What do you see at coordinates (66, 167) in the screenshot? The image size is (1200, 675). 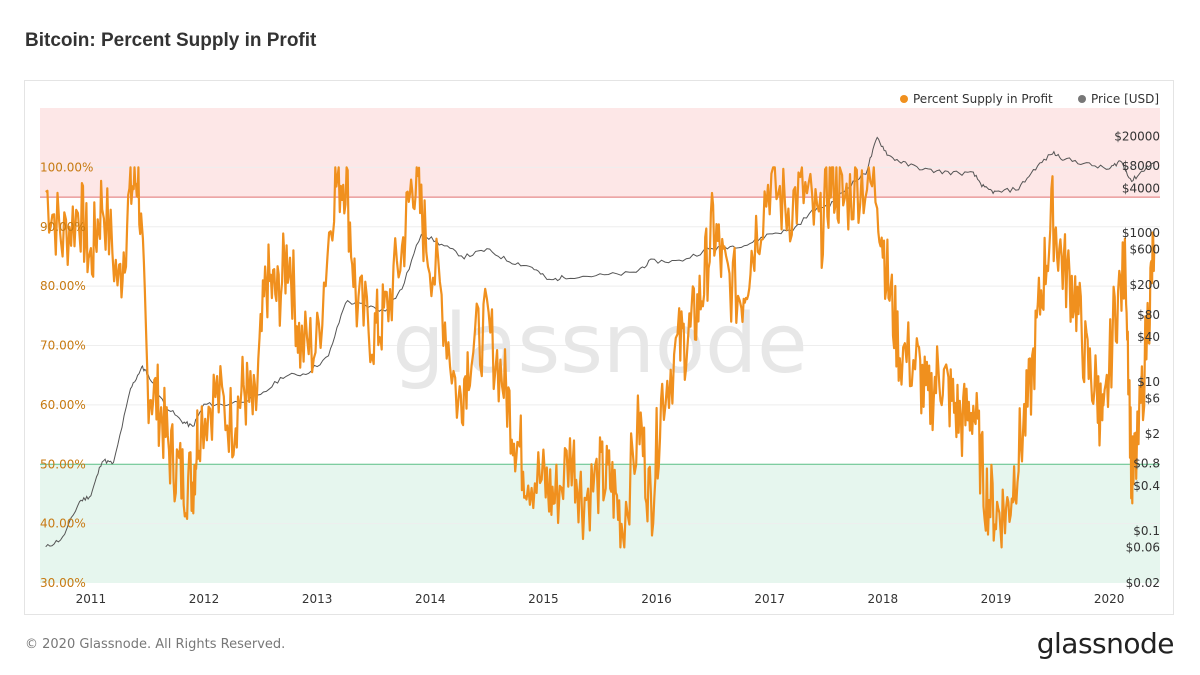 I see `y-left-tick: 100.00%` at bounding box center [66, 167].